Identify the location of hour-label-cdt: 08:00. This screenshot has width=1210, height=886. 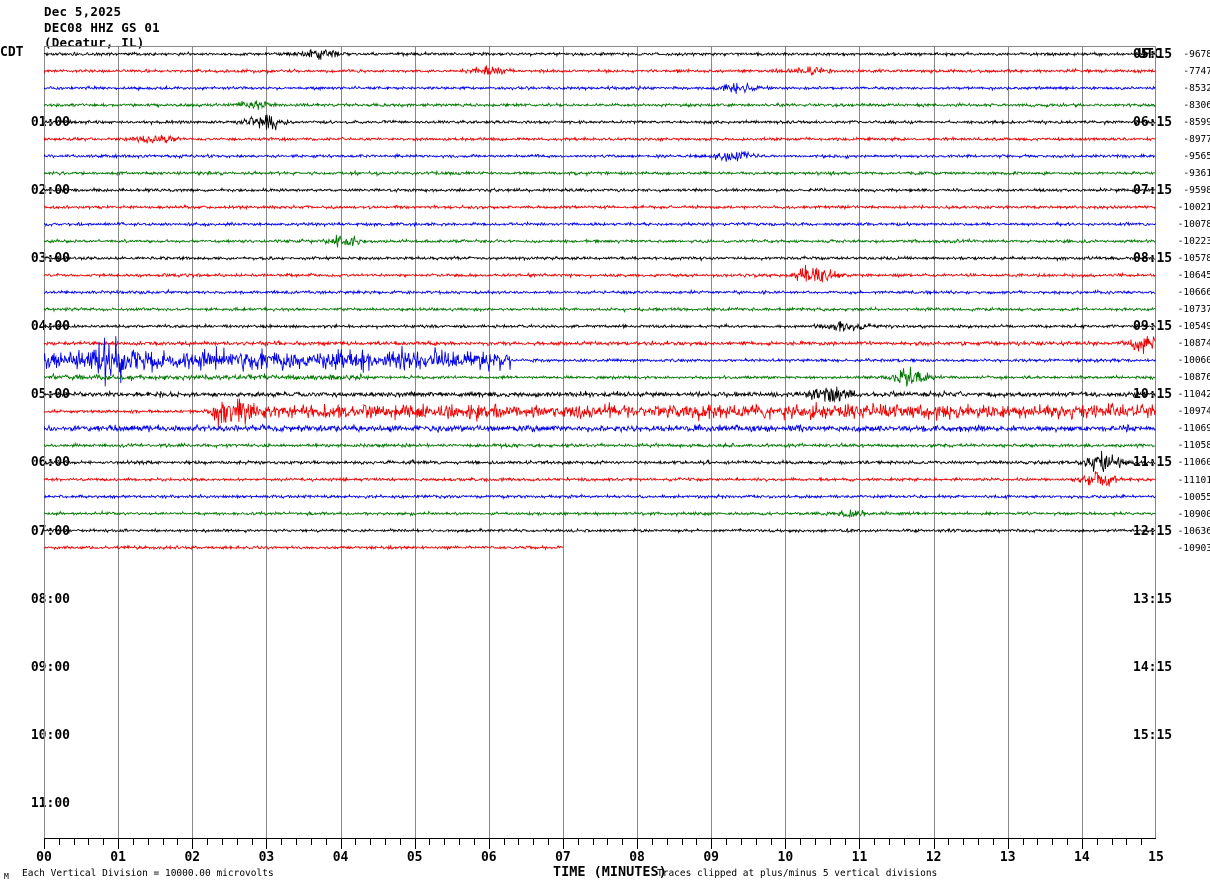
(50, 599).